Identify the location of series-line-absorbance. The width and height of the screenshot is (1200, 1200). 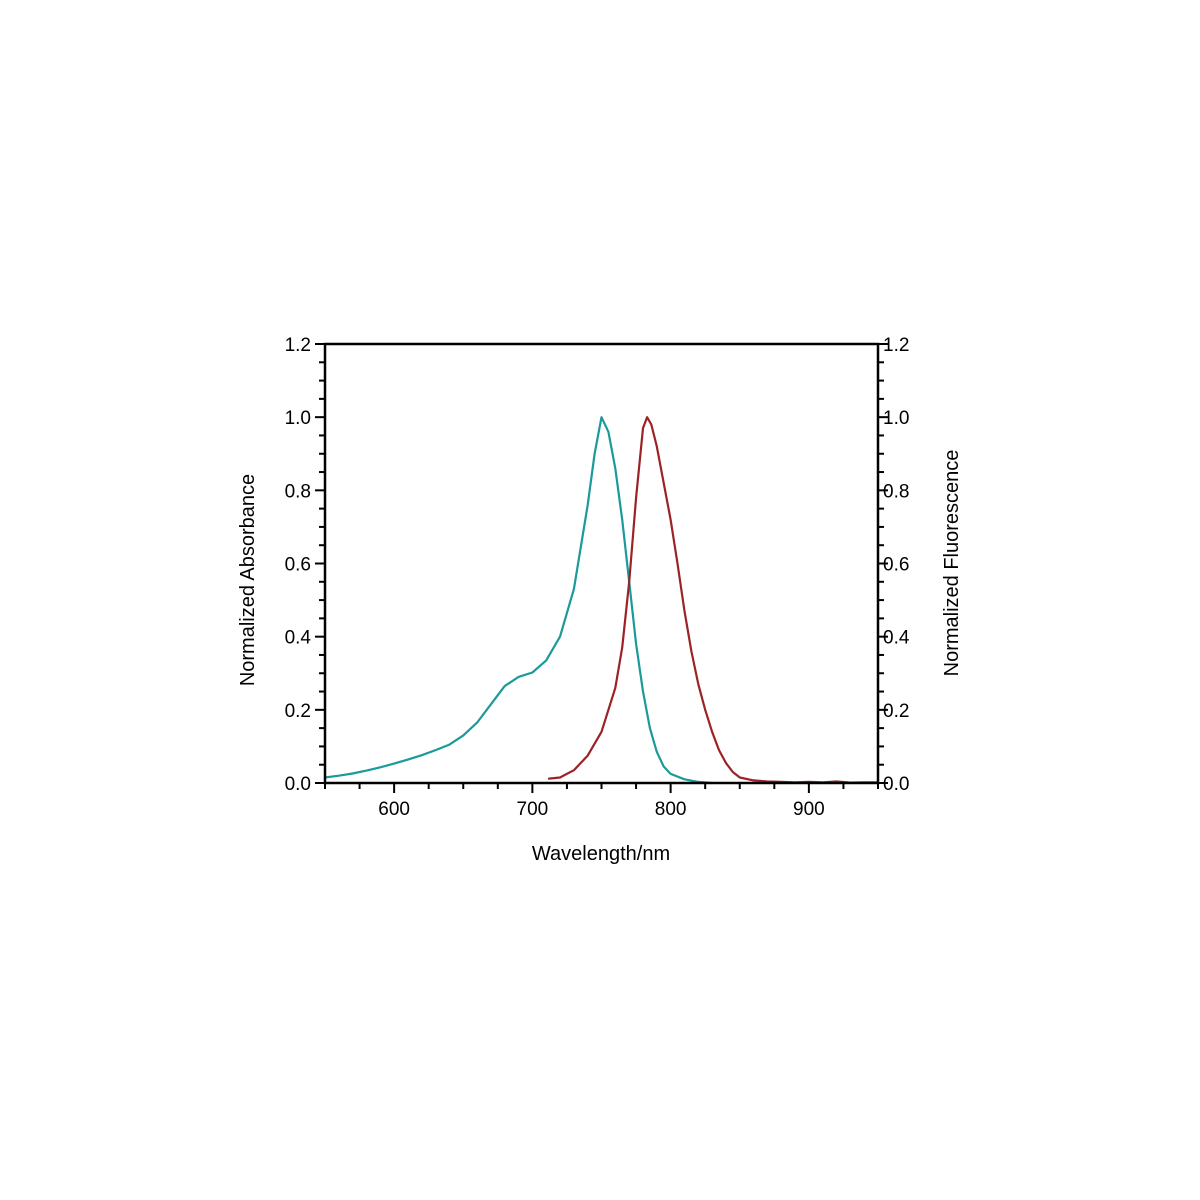
(518, 600).